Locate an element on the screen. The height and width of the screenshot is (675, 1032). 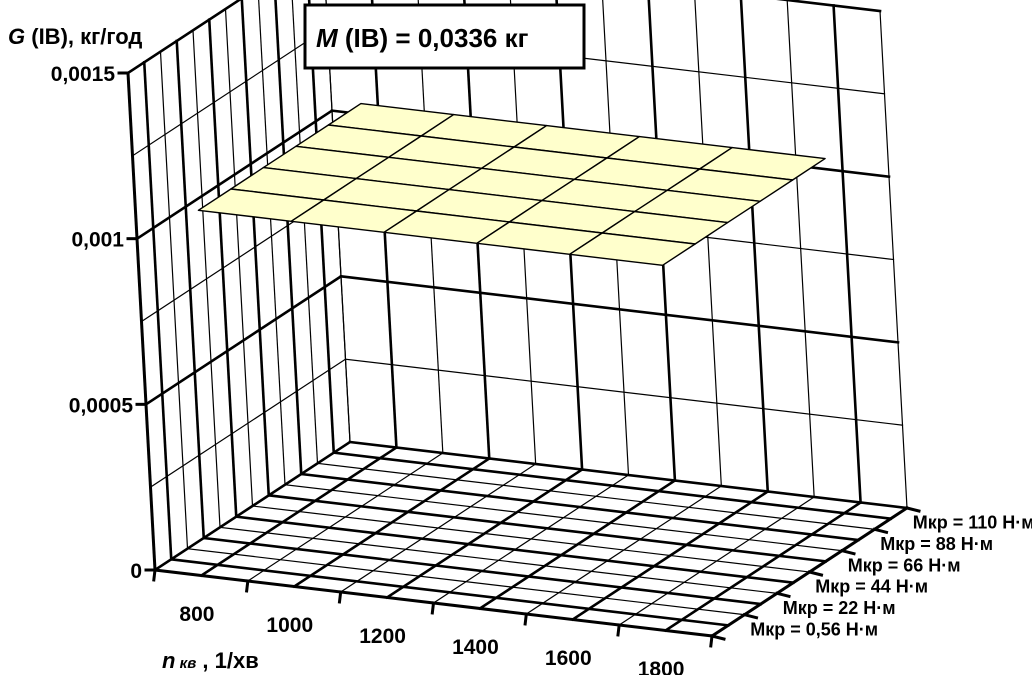
x-axis-label: n кв , 1/хв is located at coordinates (210, 660).